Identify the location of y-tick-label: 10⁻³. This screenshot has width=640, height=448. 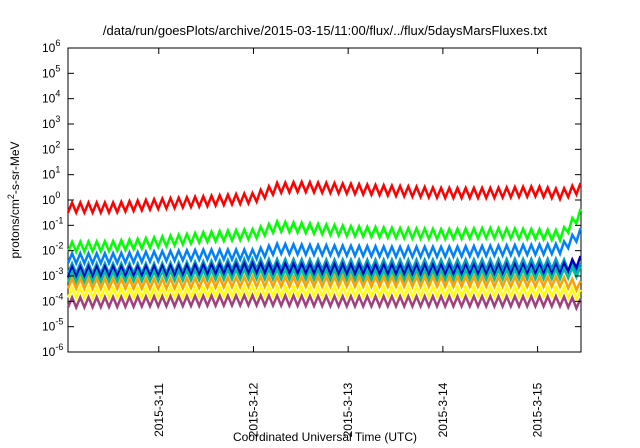
(52, 274).